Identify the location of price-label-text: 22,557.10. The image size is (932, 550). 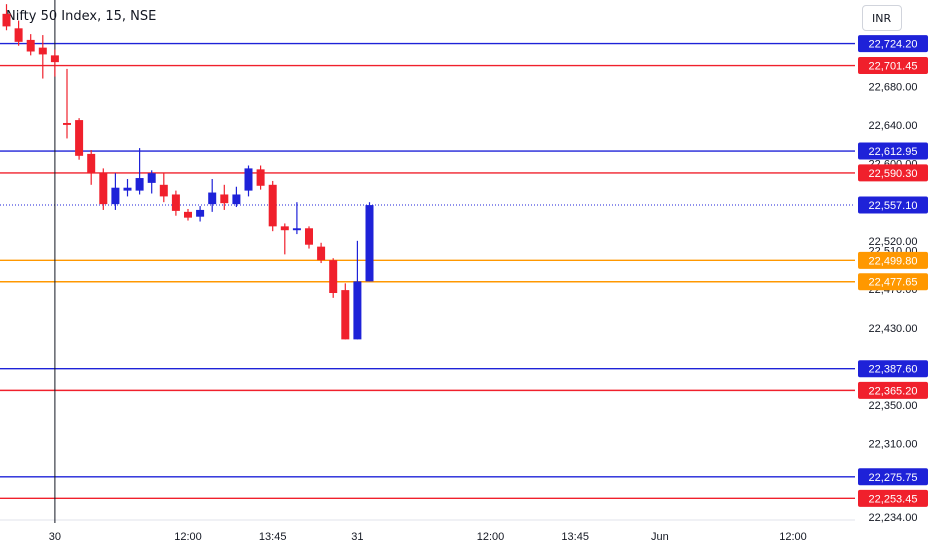
(893, 206).